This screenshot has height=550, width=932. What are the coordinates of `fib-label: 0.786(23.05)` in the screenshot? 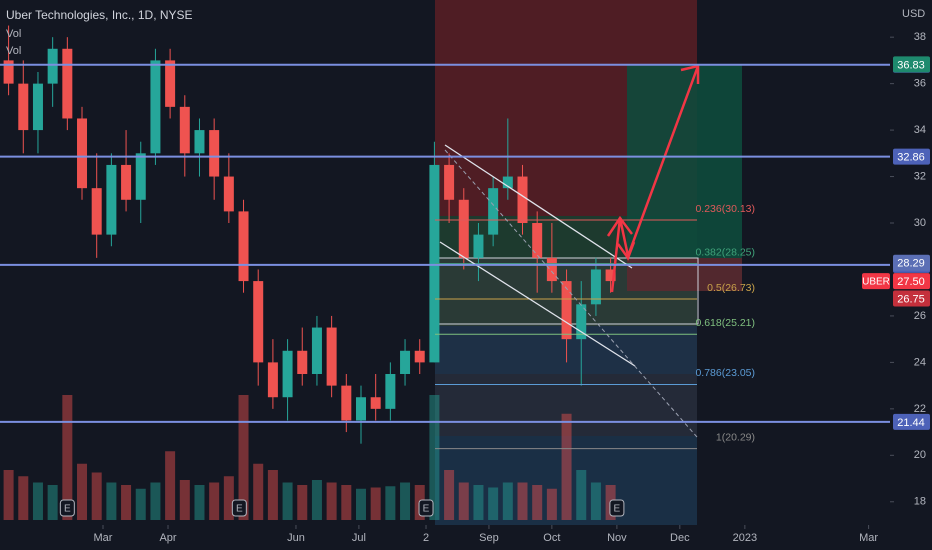 It's located at (725, 373).